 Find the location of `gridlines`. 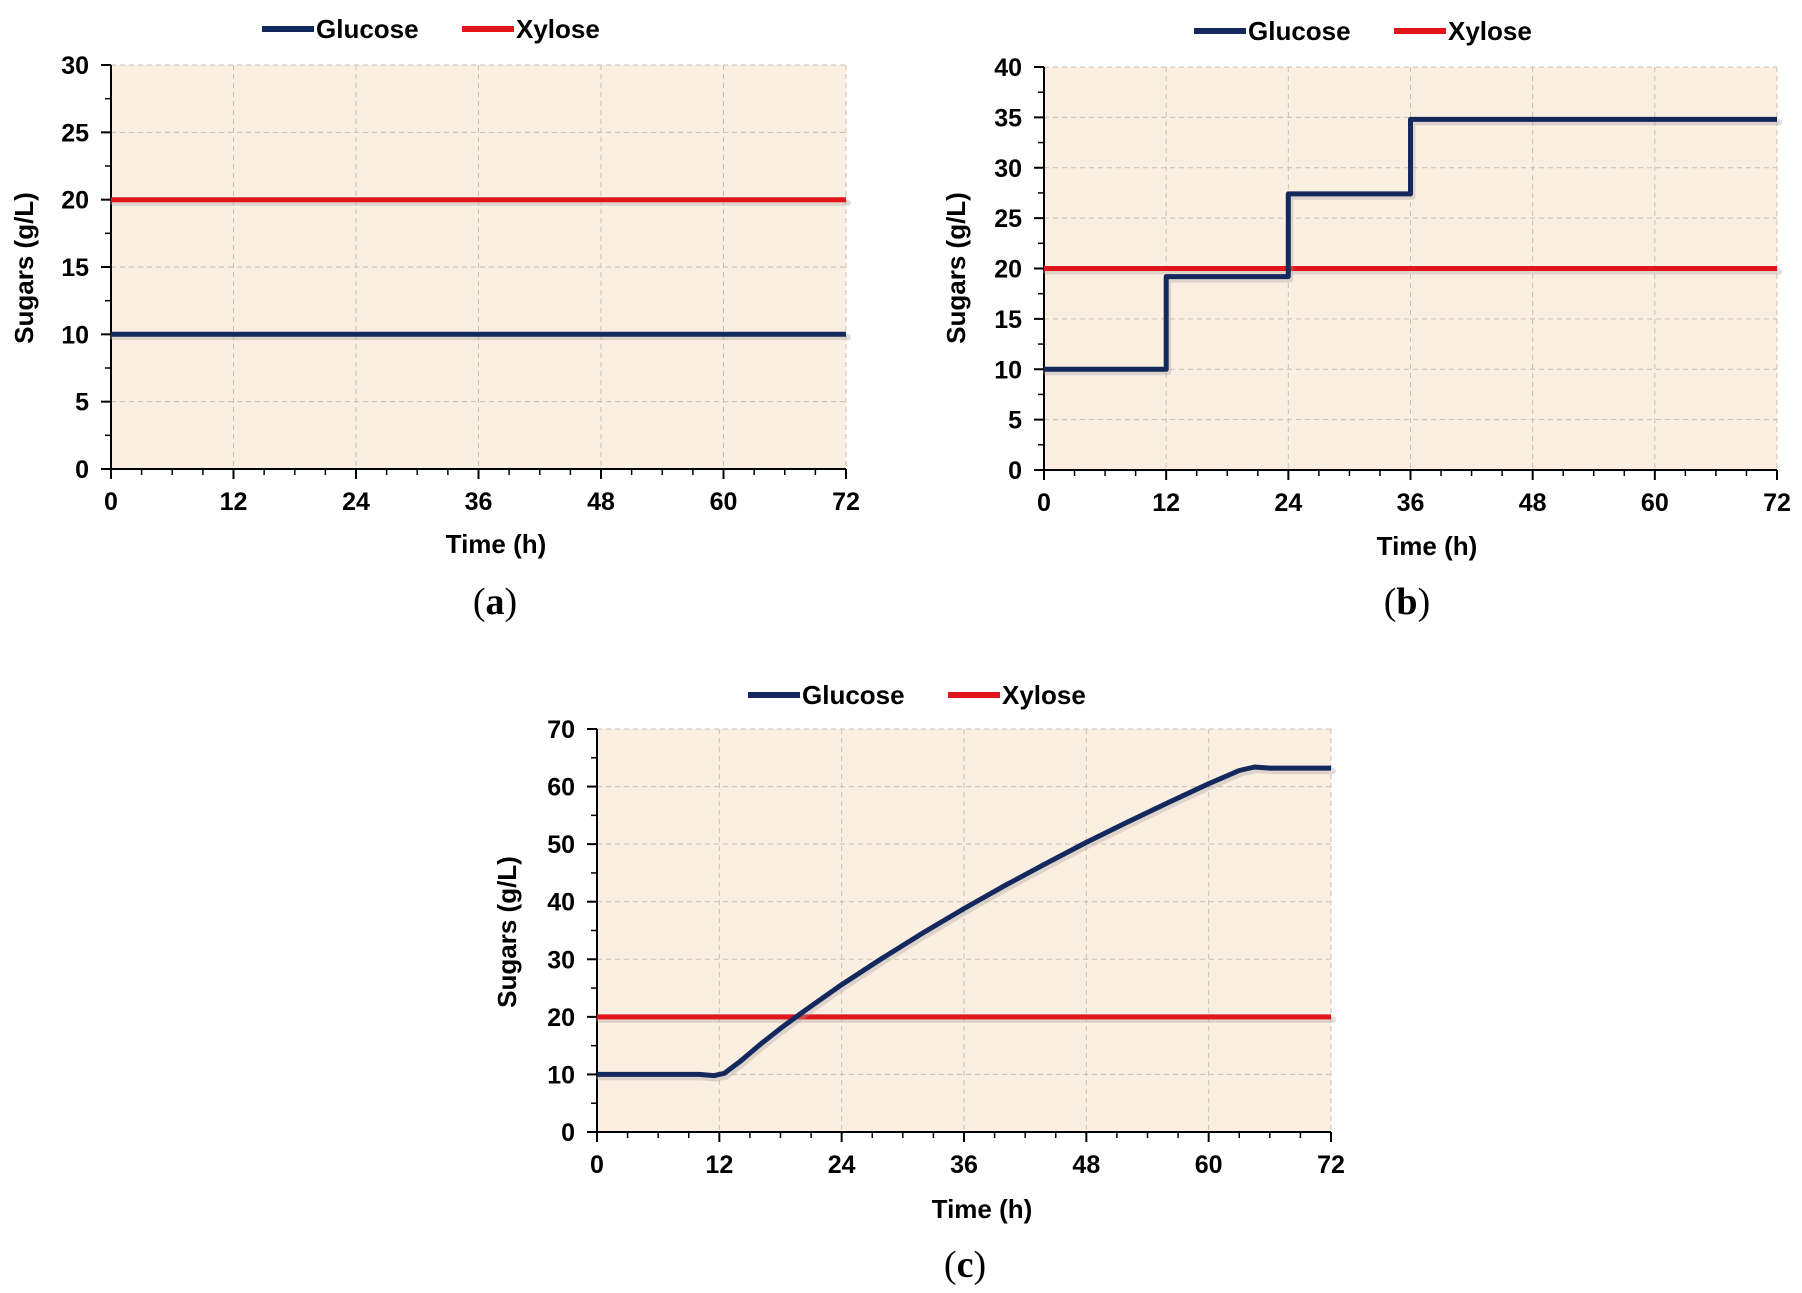

gridlines is located at coordinates (964, 930).